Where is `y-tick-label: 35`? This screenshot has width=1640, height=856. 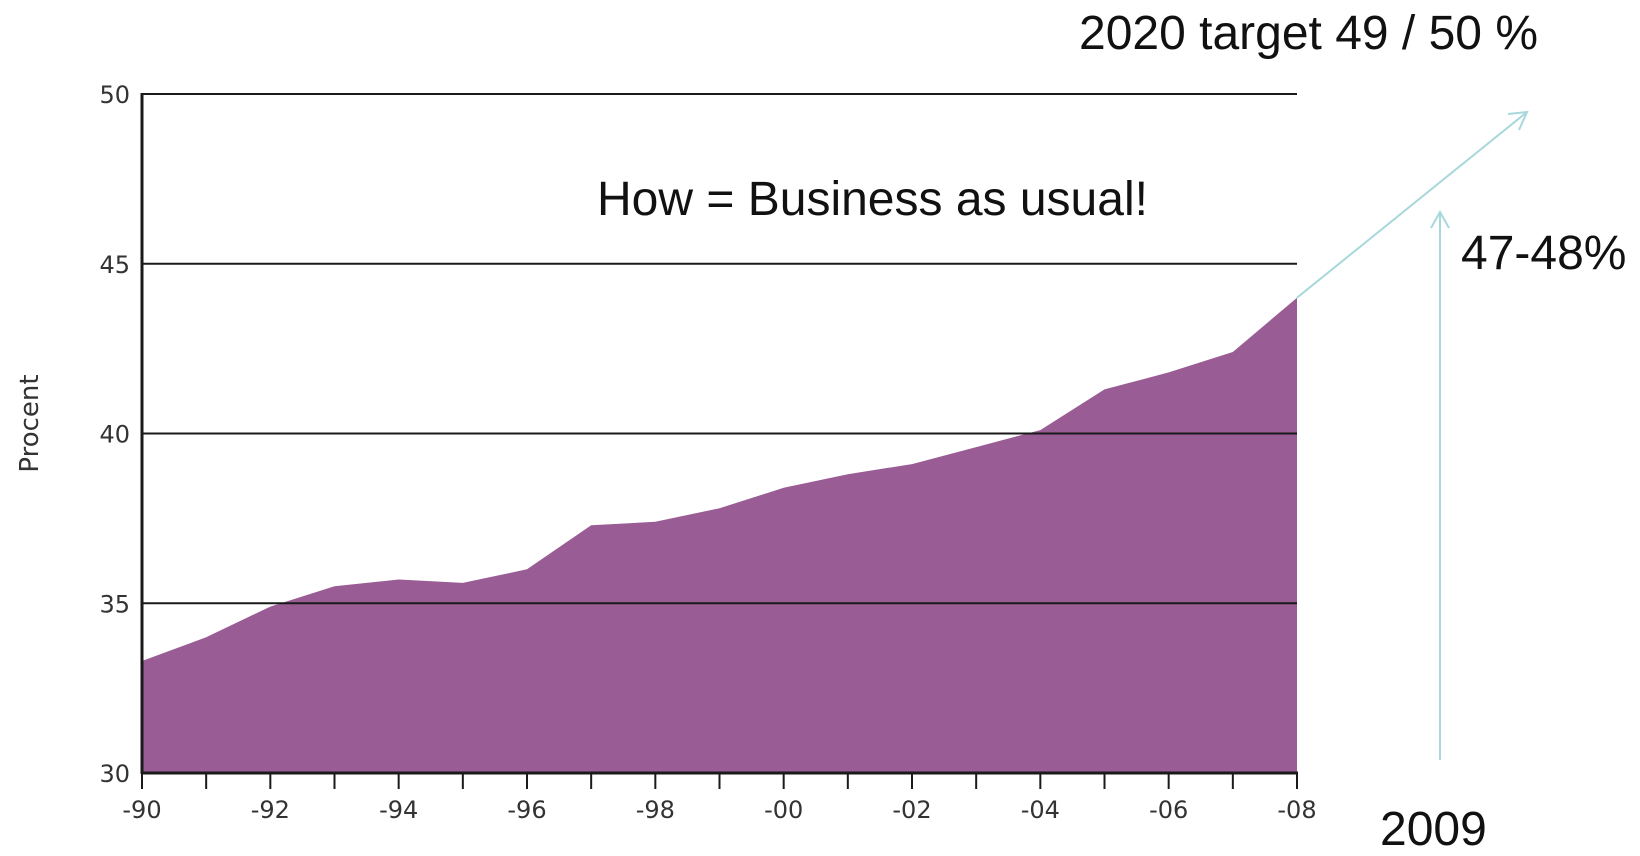
y-tick-label: 35 is located at coordinates (114, 604).